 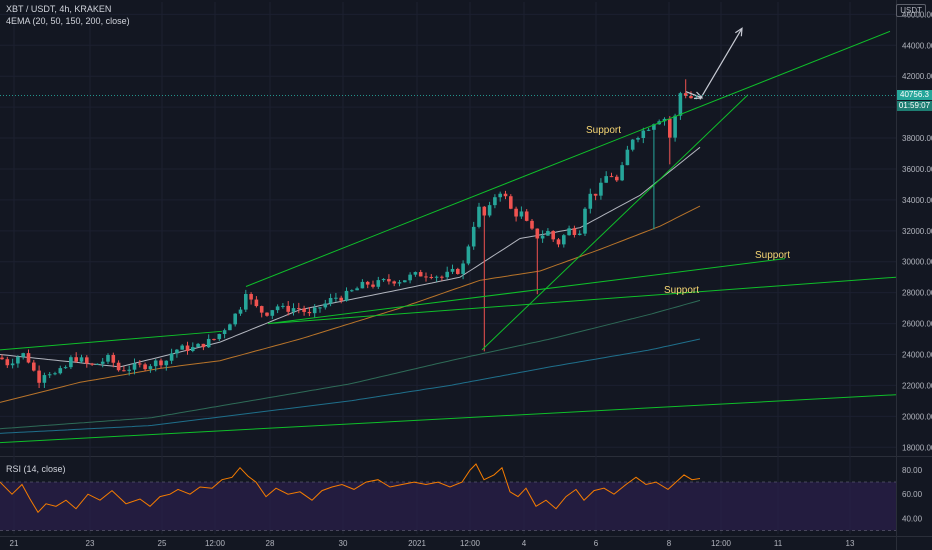 I want to click on trendline, so click(x=582, y=300).